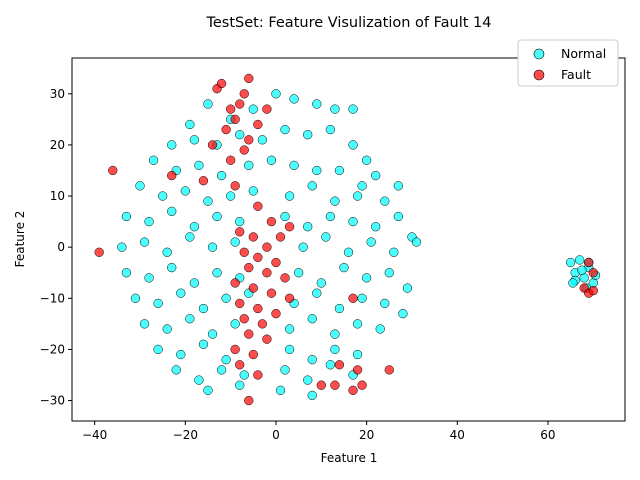  What do you see at coordinates (52, 298) in the screenshot?
I see `y-tick-label: −10` at bounding box center [52, 298].